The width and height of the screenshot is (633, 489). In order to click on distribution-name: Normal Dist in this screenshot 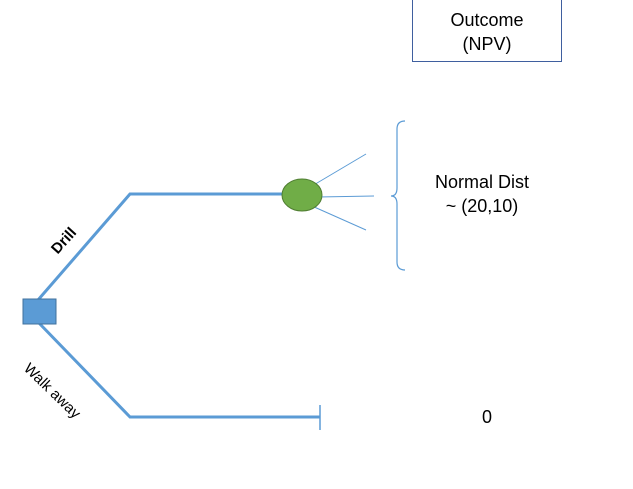, I will do `click(481, 182)`.